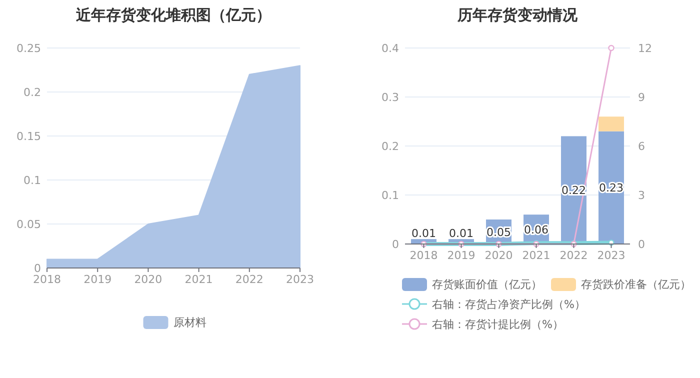 Image resolution: width=700 pixels, height=378 pixels. I want to click on legend-label: 右轴：存货占净资产比例（%）, so click(509, 304).